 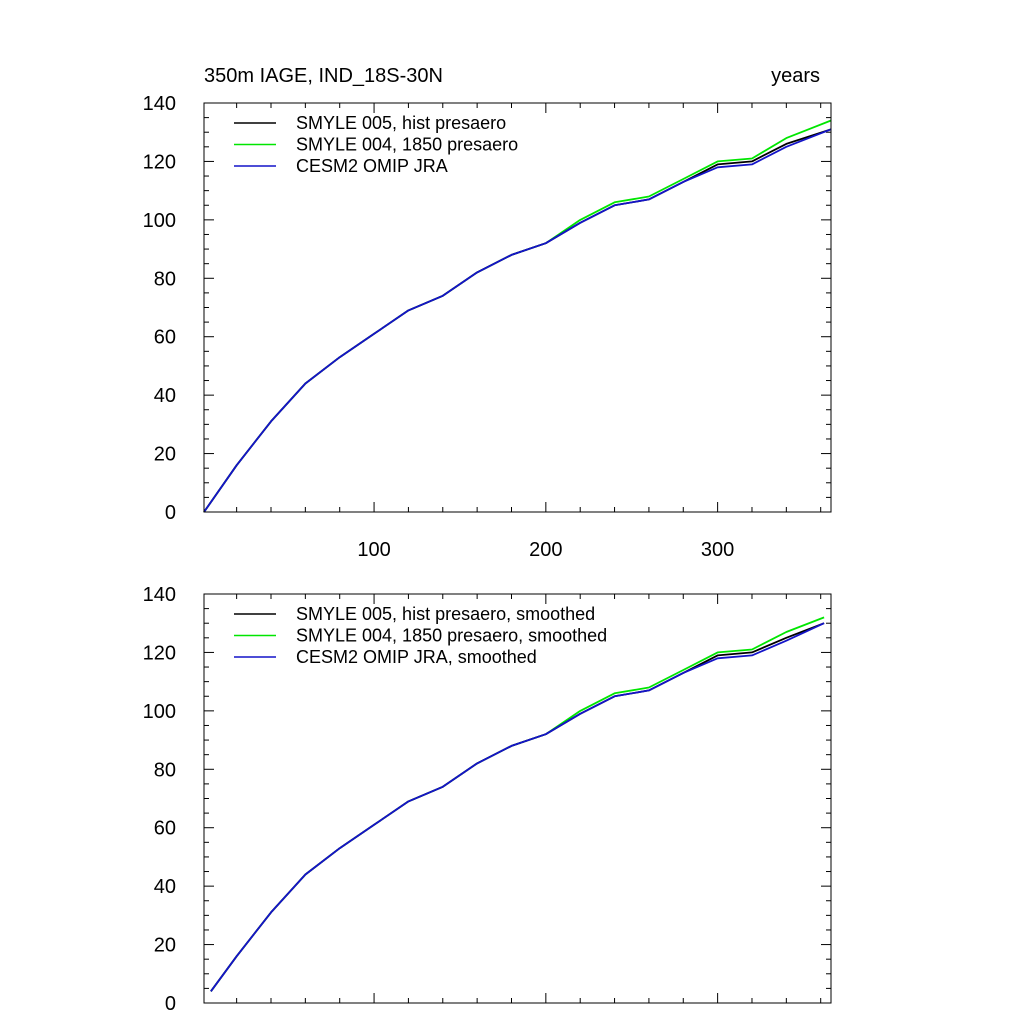 What do you see at coordinates (445, 614) in the screenshot?
I see `legend-label-0: SMYLE 005, hist presaero, smoothed` at bounding box center [445, 614].